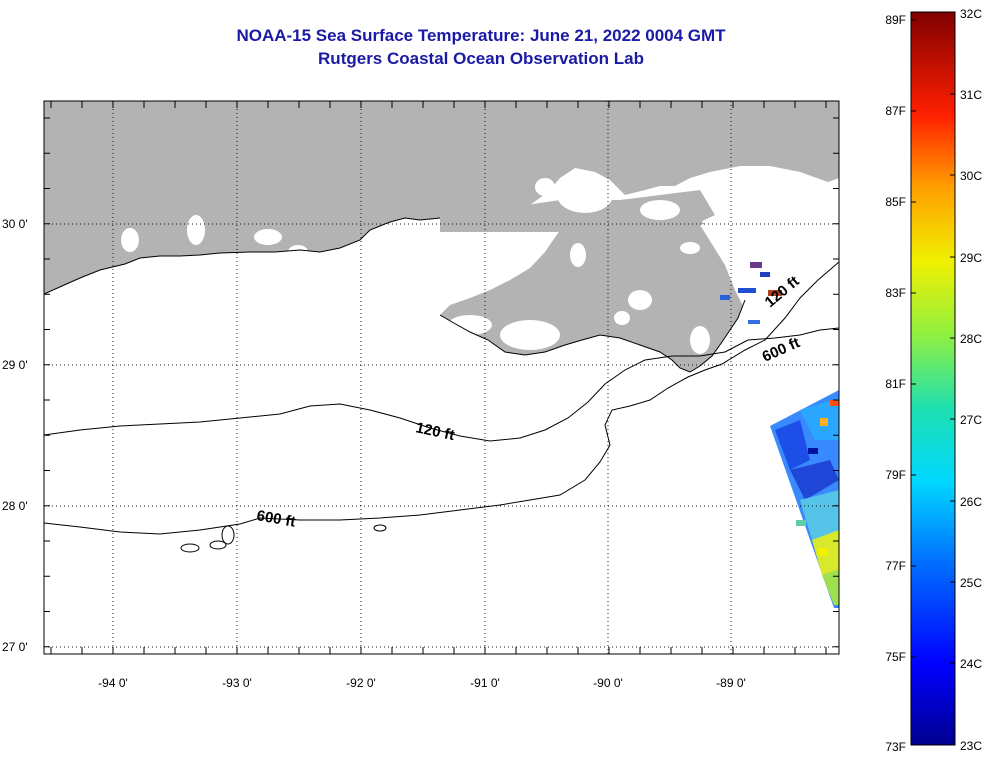 This screenshot has width=992, height=761. Describe the element at coordinates (933, 378) in the screenshot. I see `colorbar` at that location.